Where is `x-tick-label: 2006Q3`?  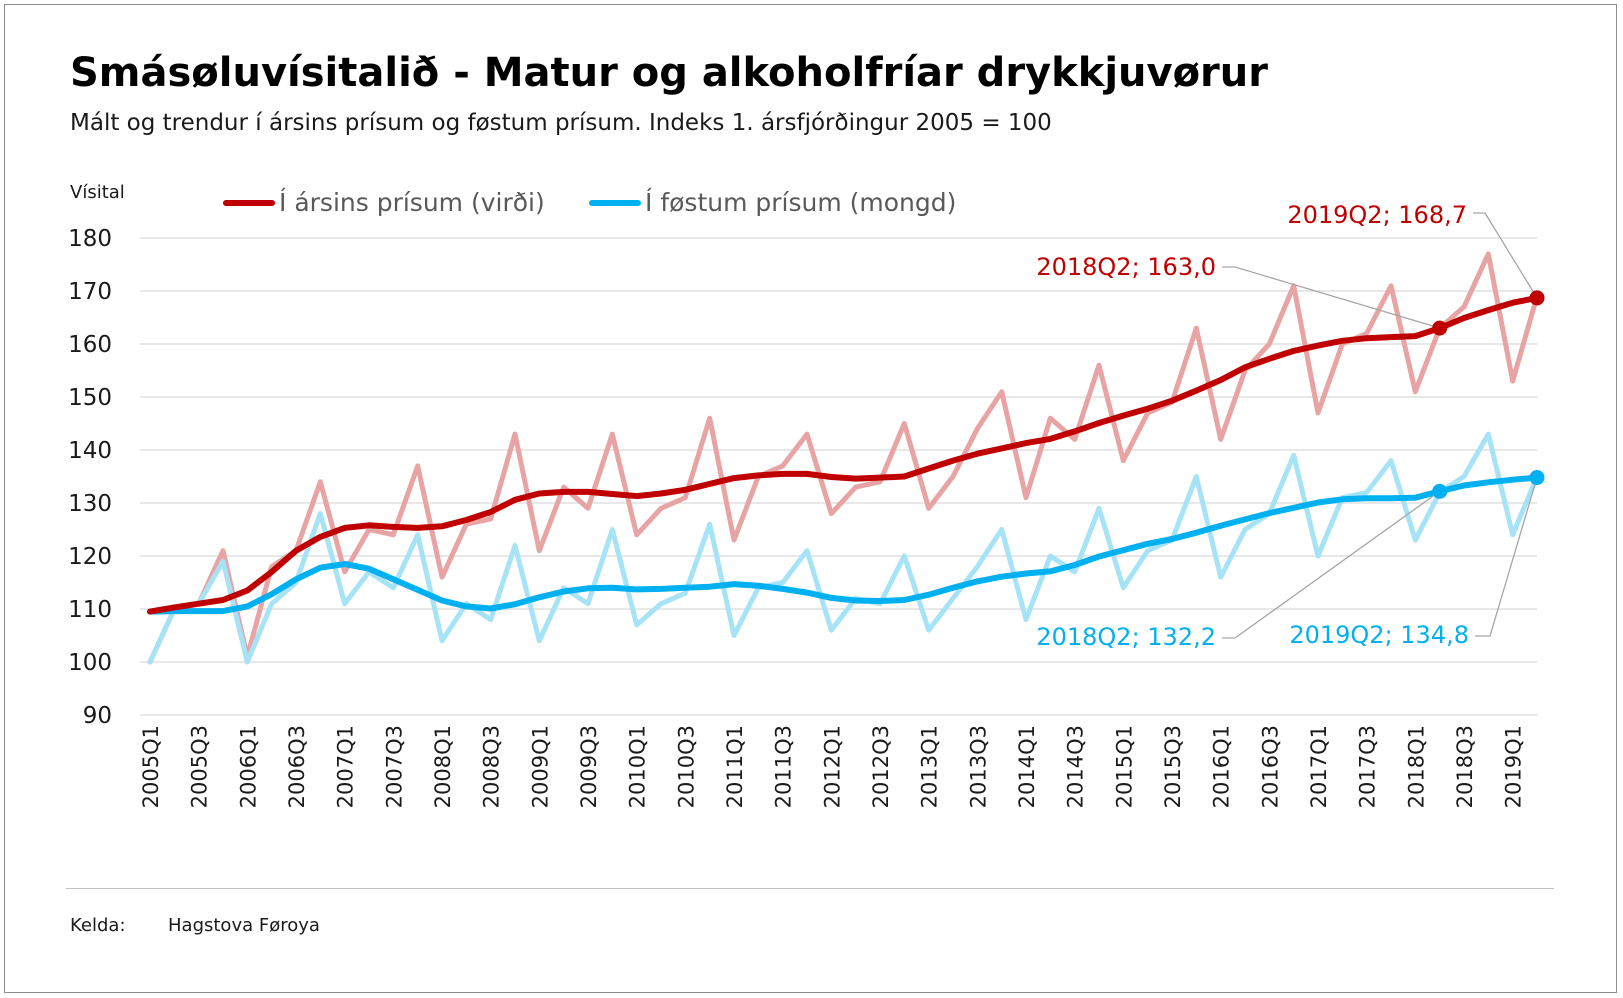
x-tick-label: 2006Q3 is located at coordinates (297, 766).